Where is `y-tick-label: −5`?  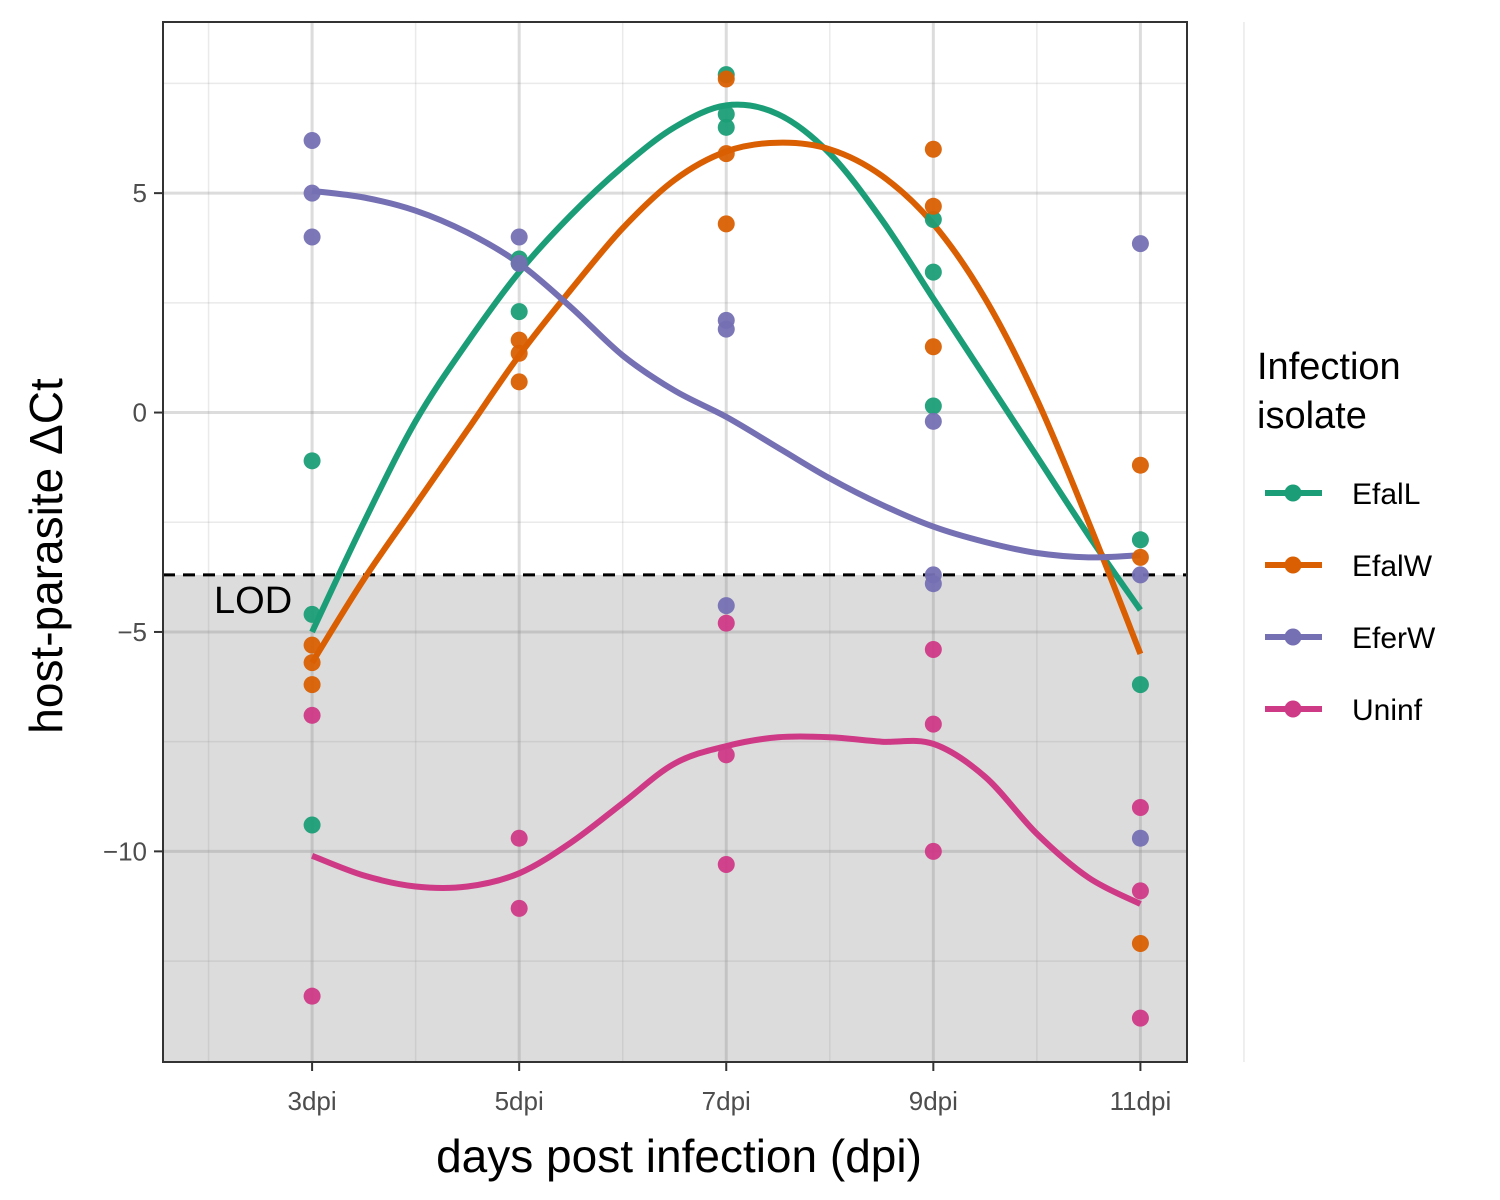
y-tick-label: −5 is located at coordinates (132, 632).